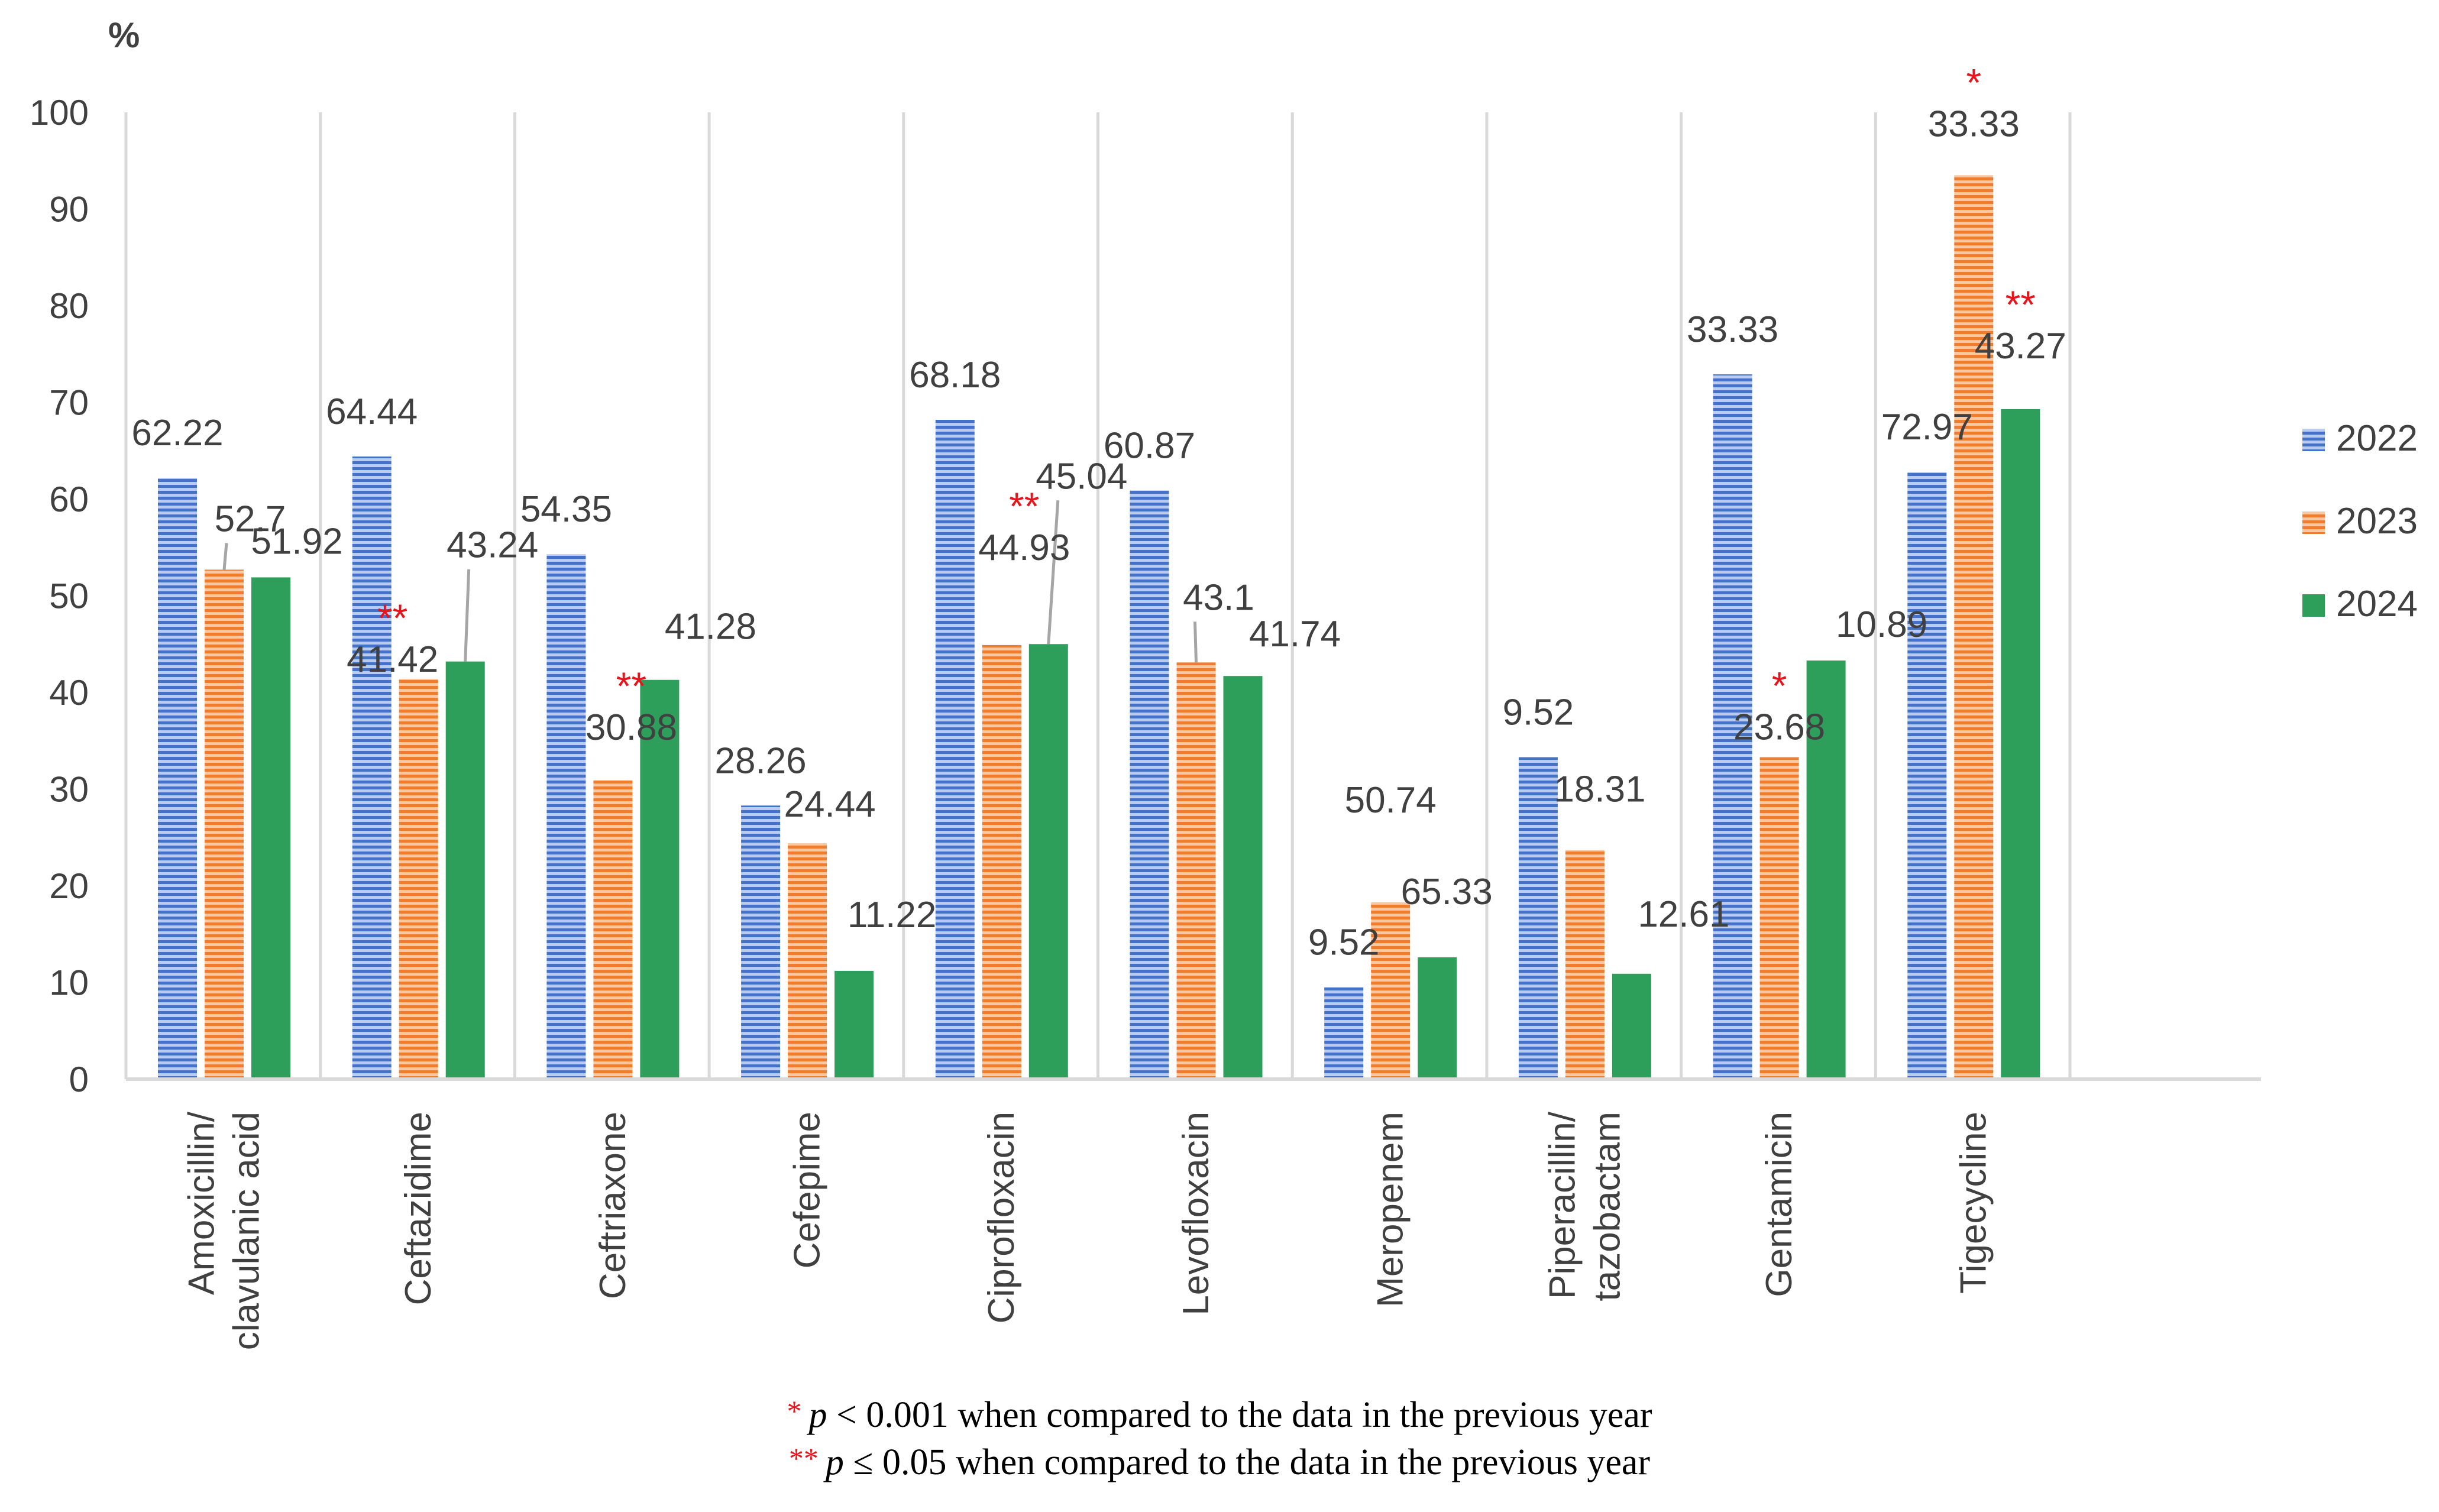 The height and width of the screenshot is (1512, 2439). What do you see at coordinates (2377, 438) in the screenshot?
I see `legend-label-2022: 2022` at bounding box center [2377, 438].